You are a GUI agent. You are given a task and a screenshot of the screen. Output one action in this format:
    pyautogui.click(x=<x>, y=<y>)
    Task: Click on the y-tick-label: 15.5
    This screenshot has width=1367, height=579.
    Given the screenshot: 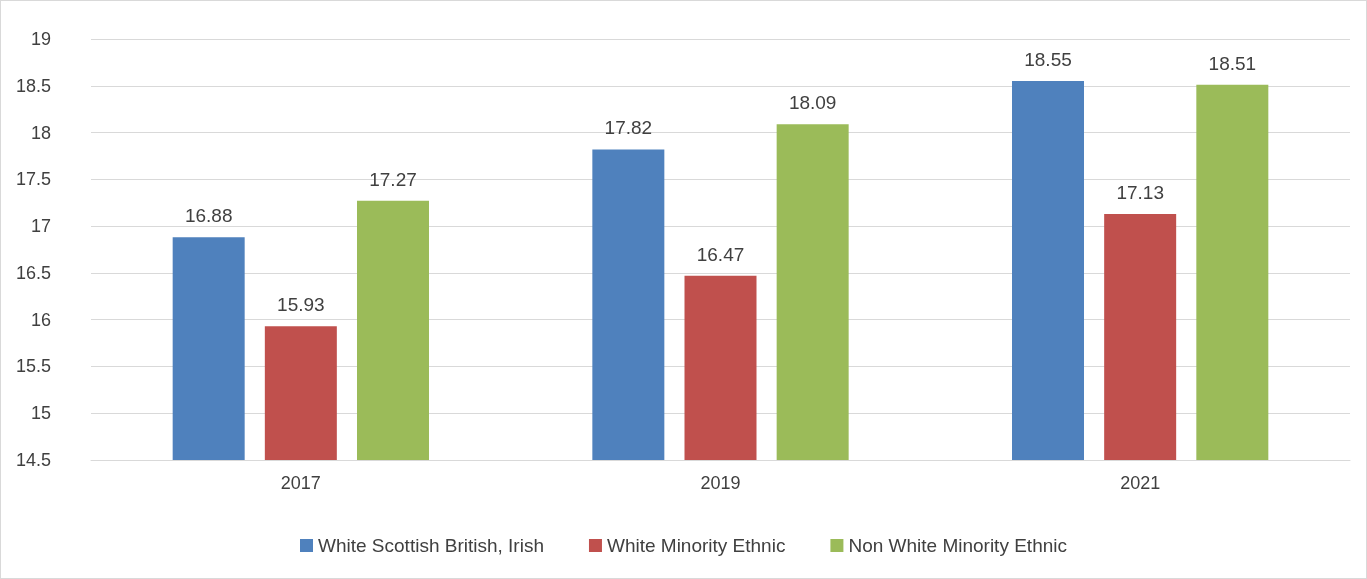 What is the action you would take?
    pyautogui.click(x=33, y=366)
    